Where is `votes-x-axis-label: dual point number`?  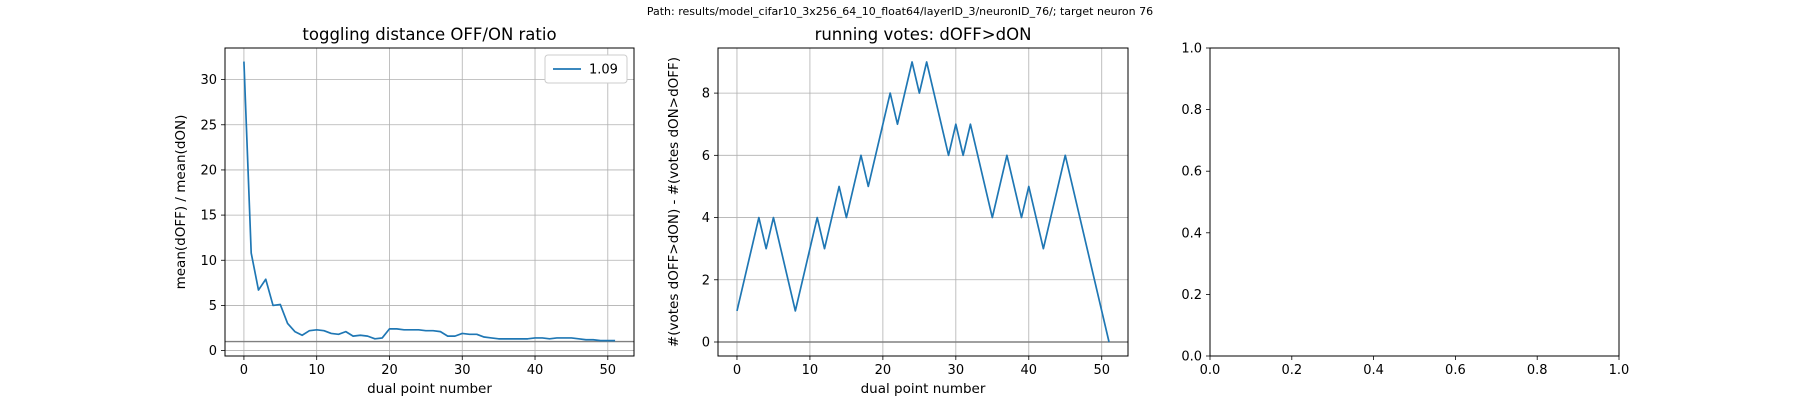
votes-x-axis-label: dual point number is located at coordinates (923, 389).